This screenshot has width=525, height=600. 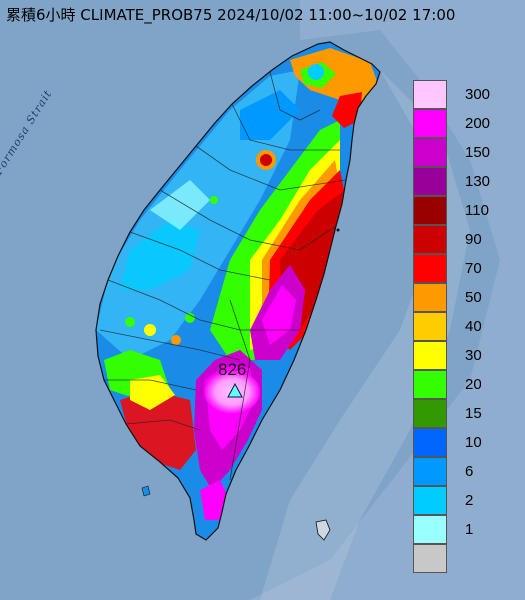 What do you see at coordinates (469, 529) in the screenshot?
I see `legend-label: 1` at bounding box center [469, 529].